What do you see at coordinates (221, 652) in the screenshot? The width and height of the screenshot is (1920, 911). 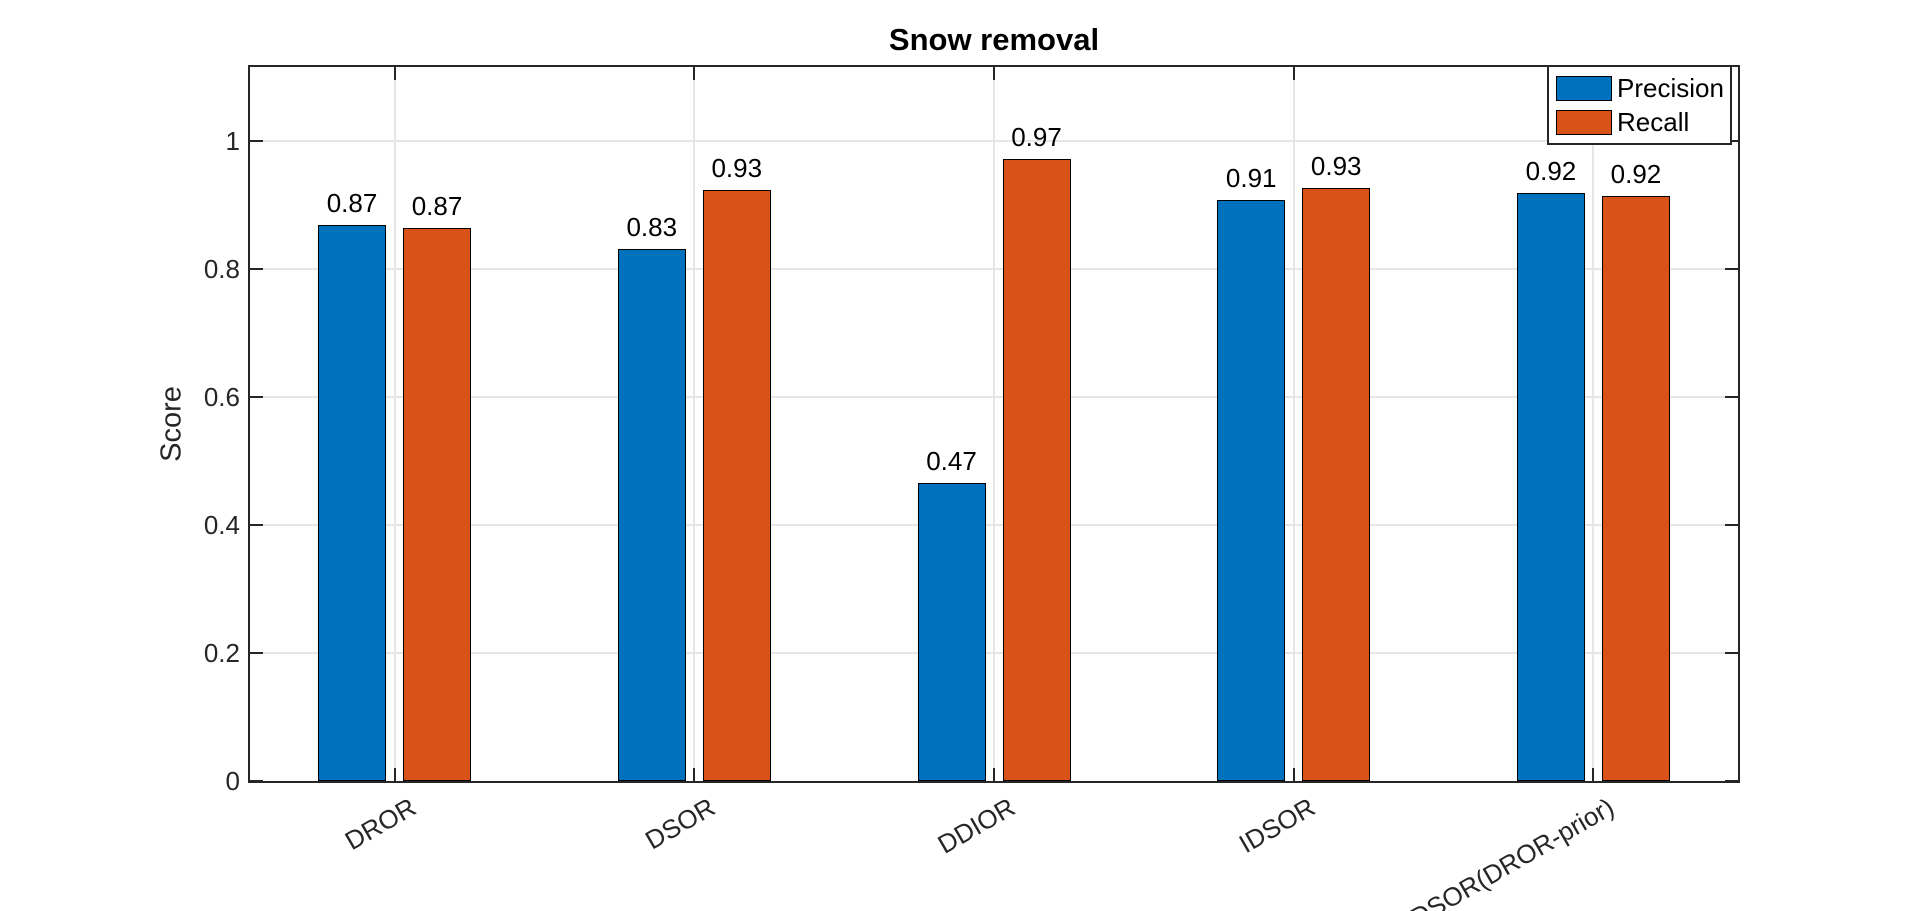 I see `y-tick-label: 0.2` at bounding box center [221, 652].